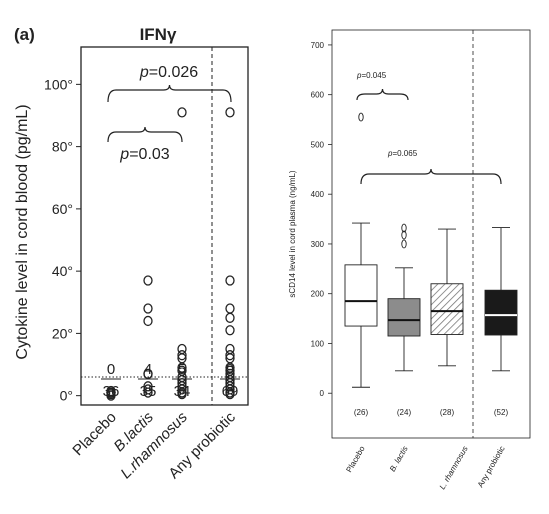 Image resolution: width=549 pixels, height=514 pixels. I want to click on count-numerator: 0, so click(111, 369).